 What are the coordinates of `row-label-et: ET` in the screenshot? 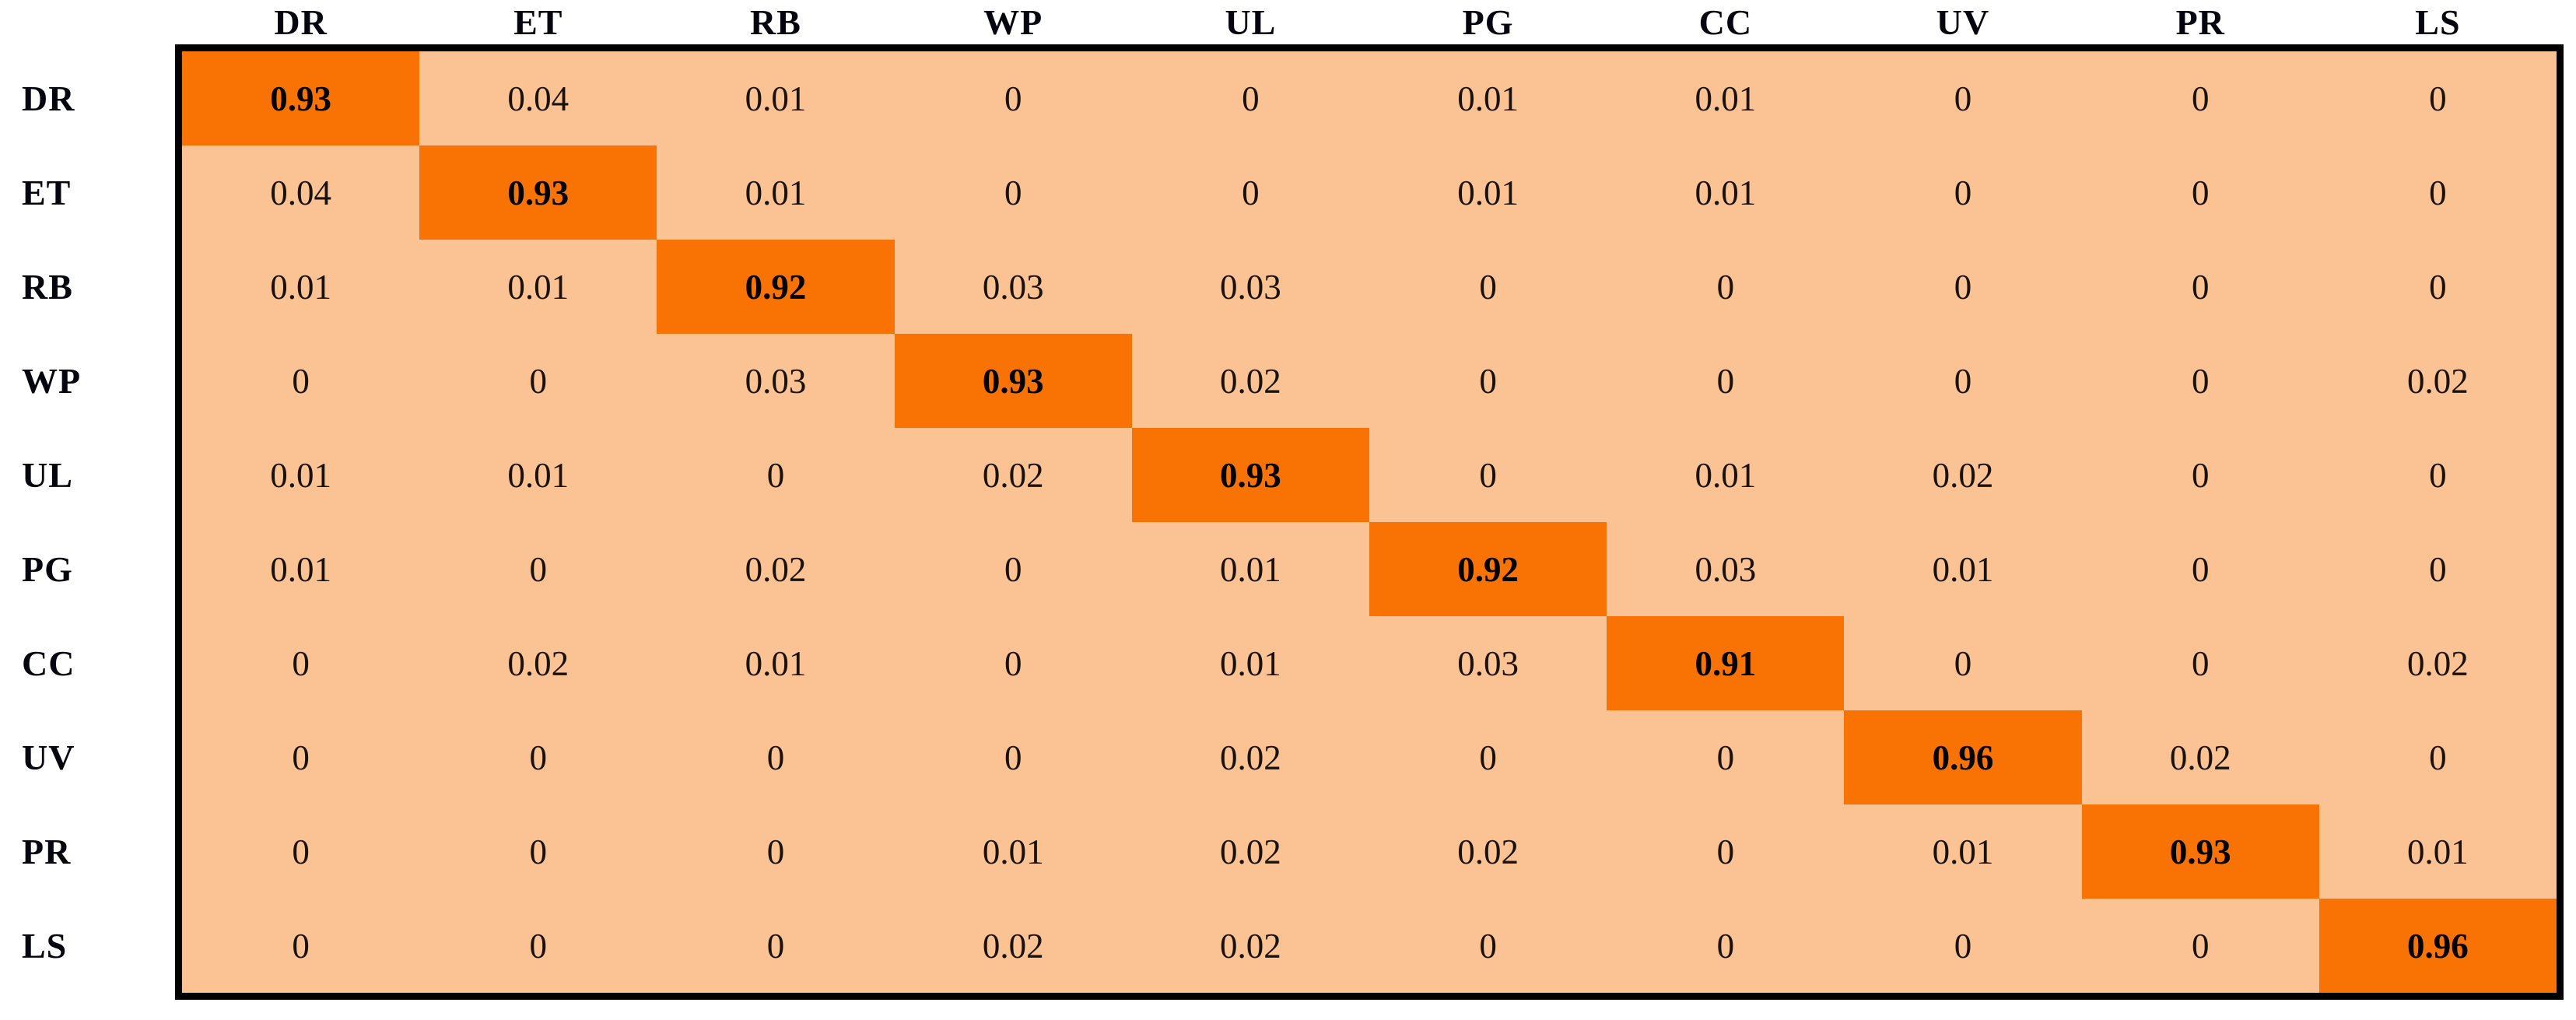 It's located at (47, 193).